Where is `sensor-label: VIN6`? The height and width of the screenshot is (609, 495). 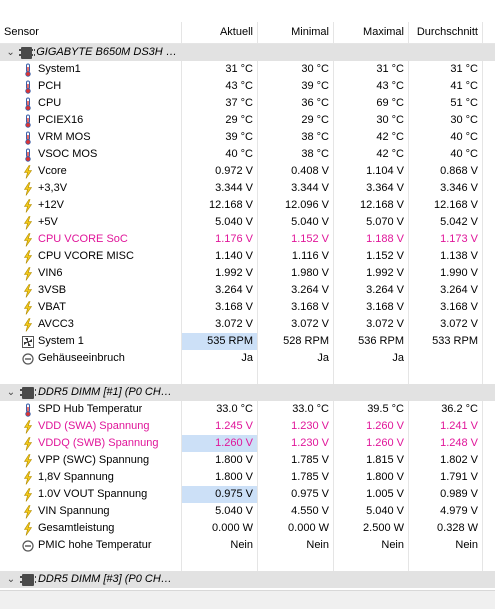 sensor-label: VIN6 is located at coordinates (50, 273).